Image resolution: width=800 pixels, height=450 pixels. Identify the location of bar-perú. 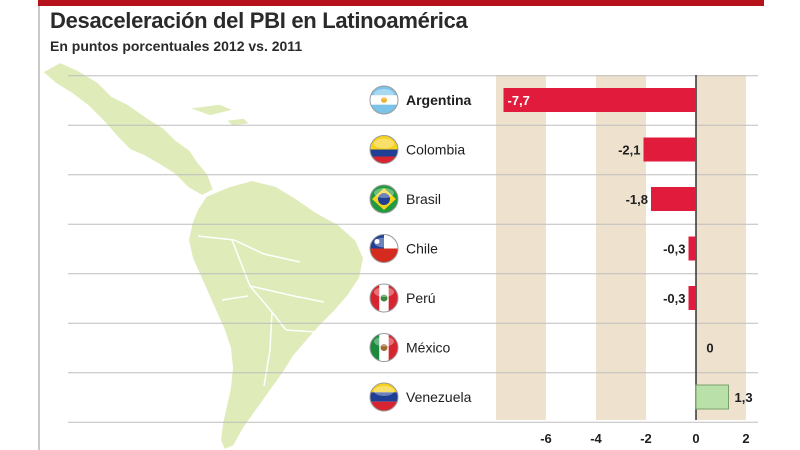
(692, 298).